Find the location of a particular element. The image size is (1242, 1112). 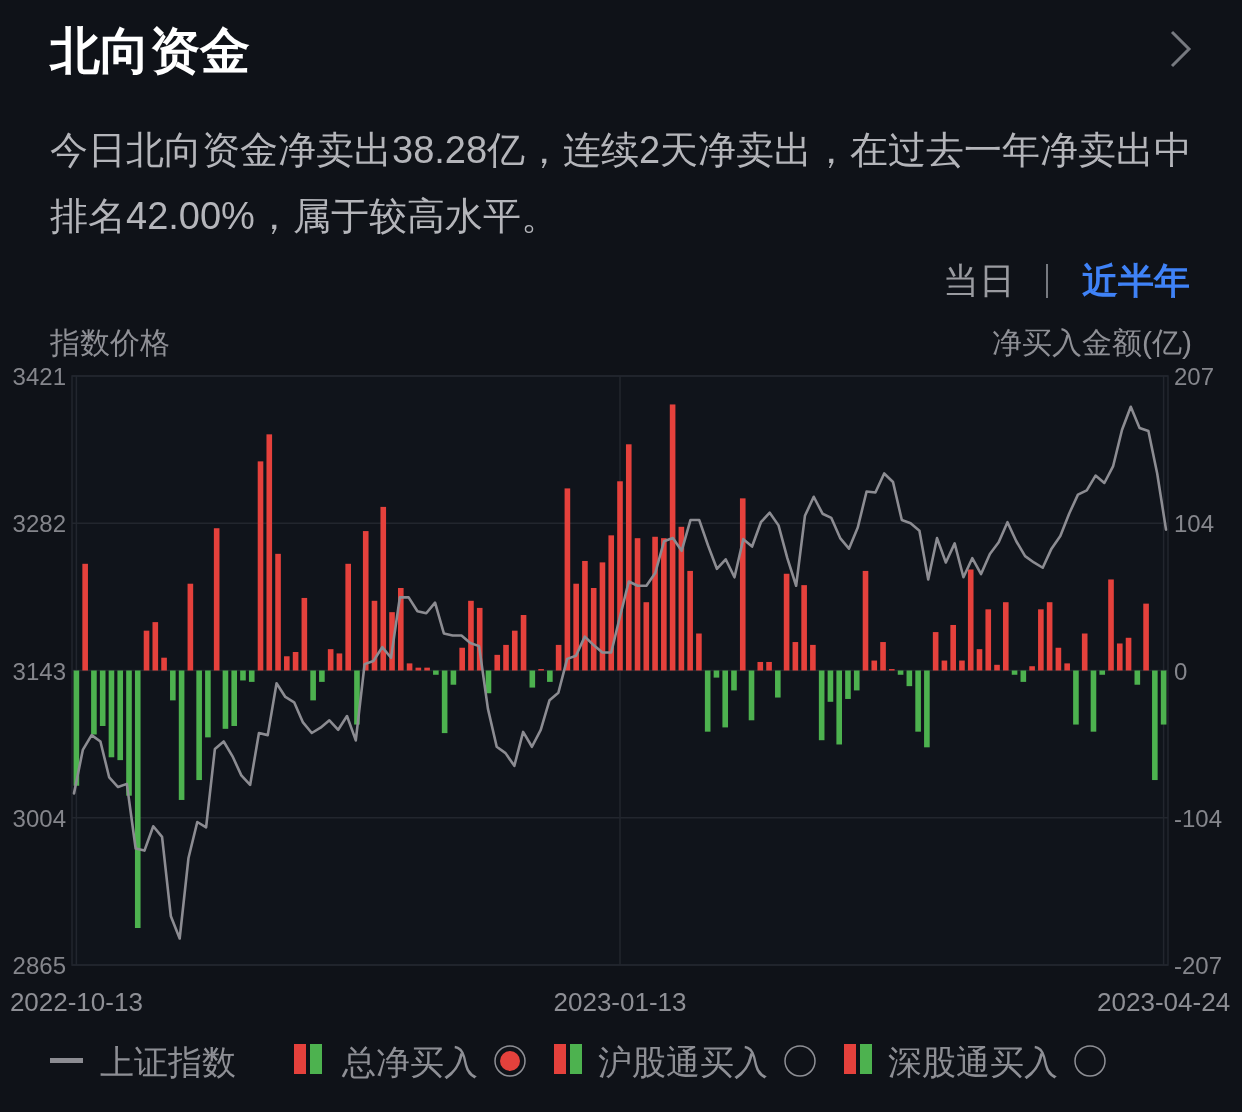

y2-tick-label: 104 is located at coordinates (1194, 523).